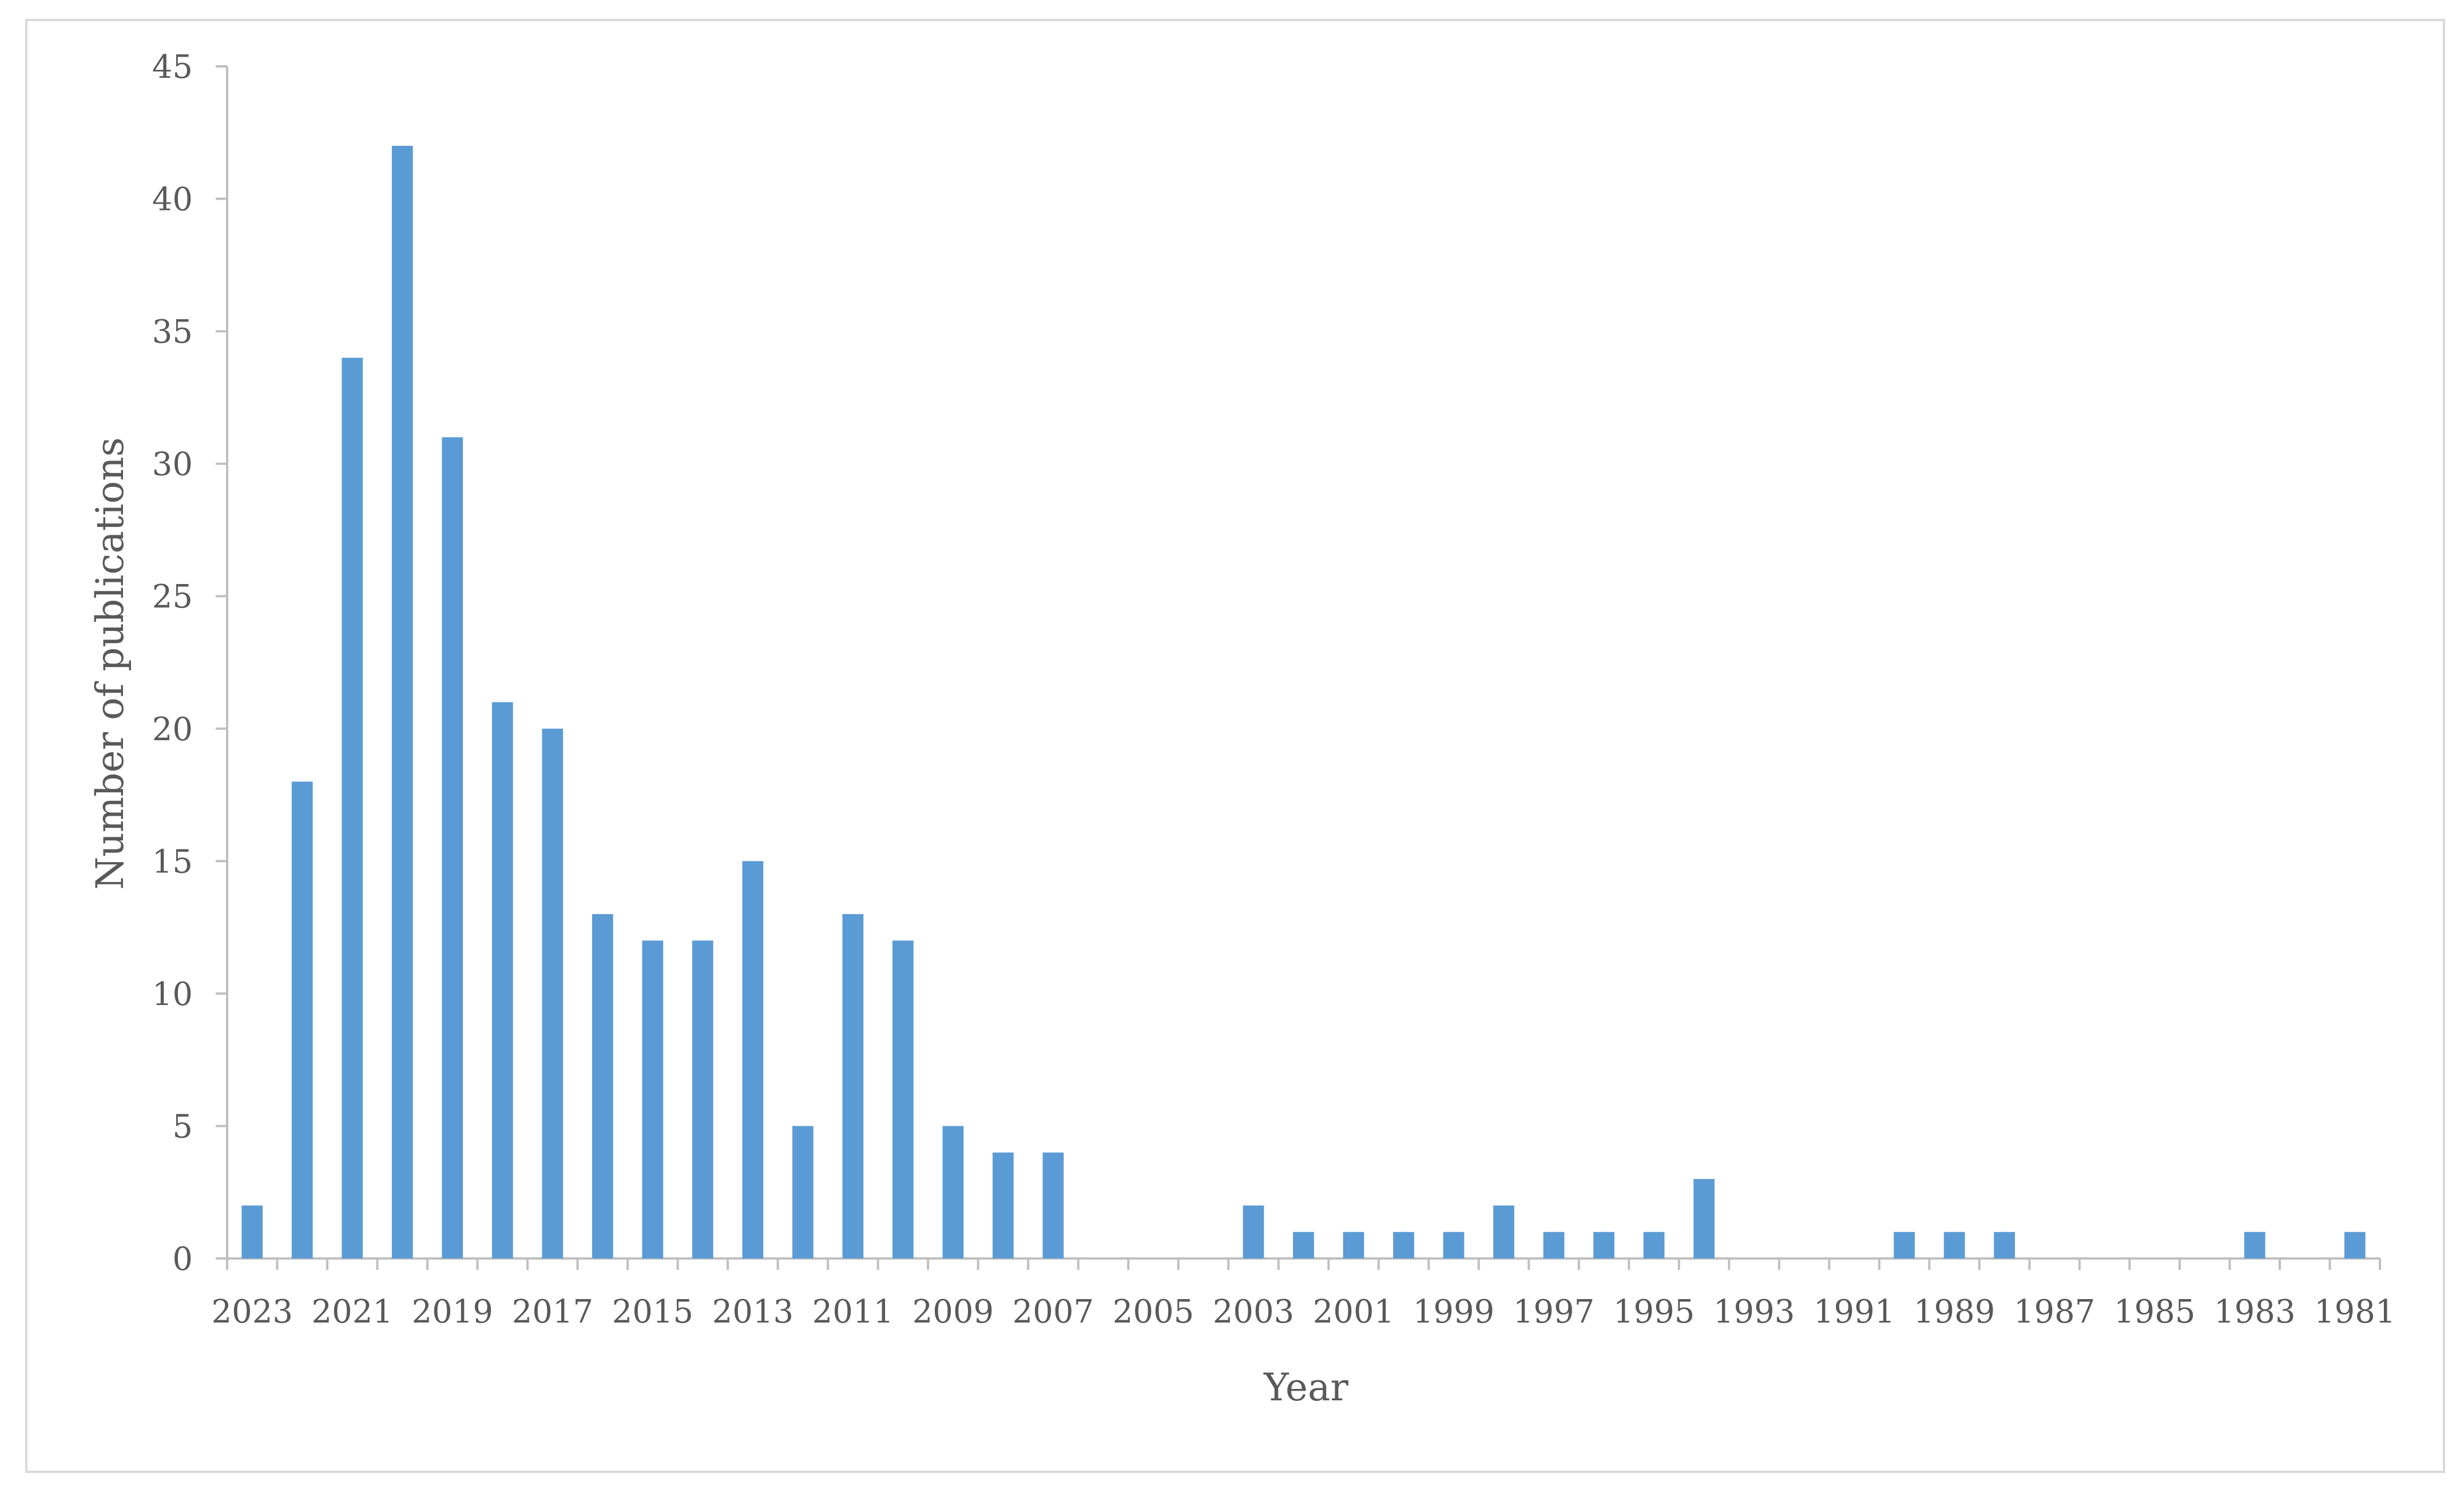 This screenshot has height=1493, width=2464. Describe the element at coordinates (853, 1086) in the screenshot. I see `bar-2011` at that location.